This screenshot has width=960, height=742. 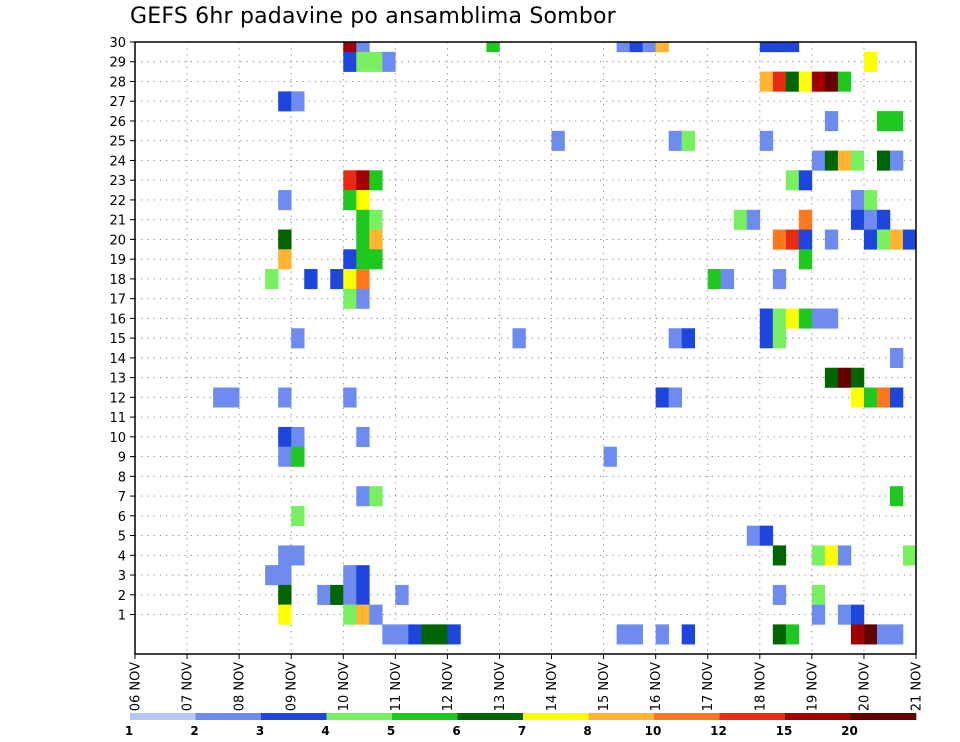 I want to click on legend-label: 7, so click(x=522, y=731).